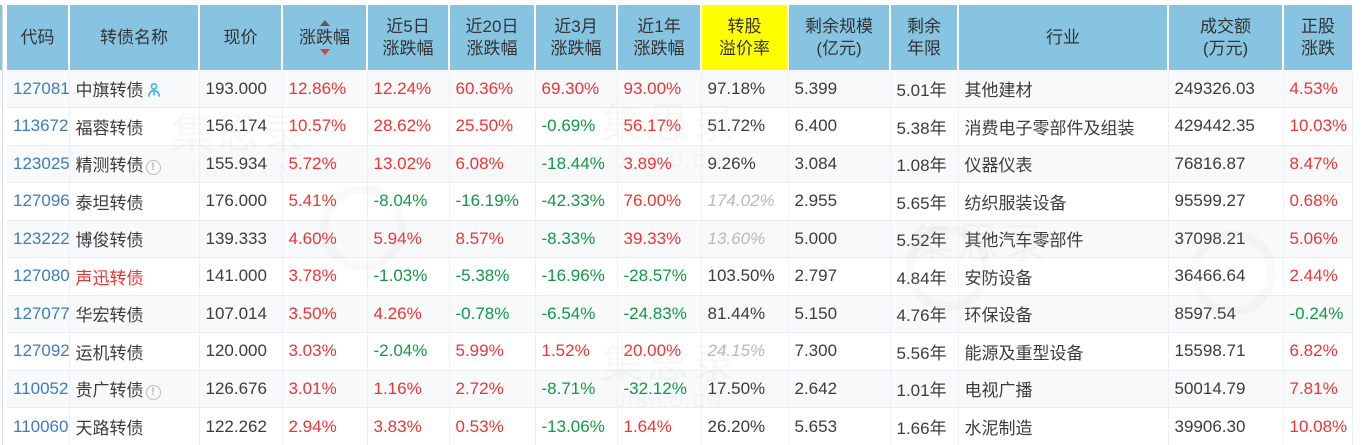  I want to click on cell-industry: 其他建材, so click(1063, 89).